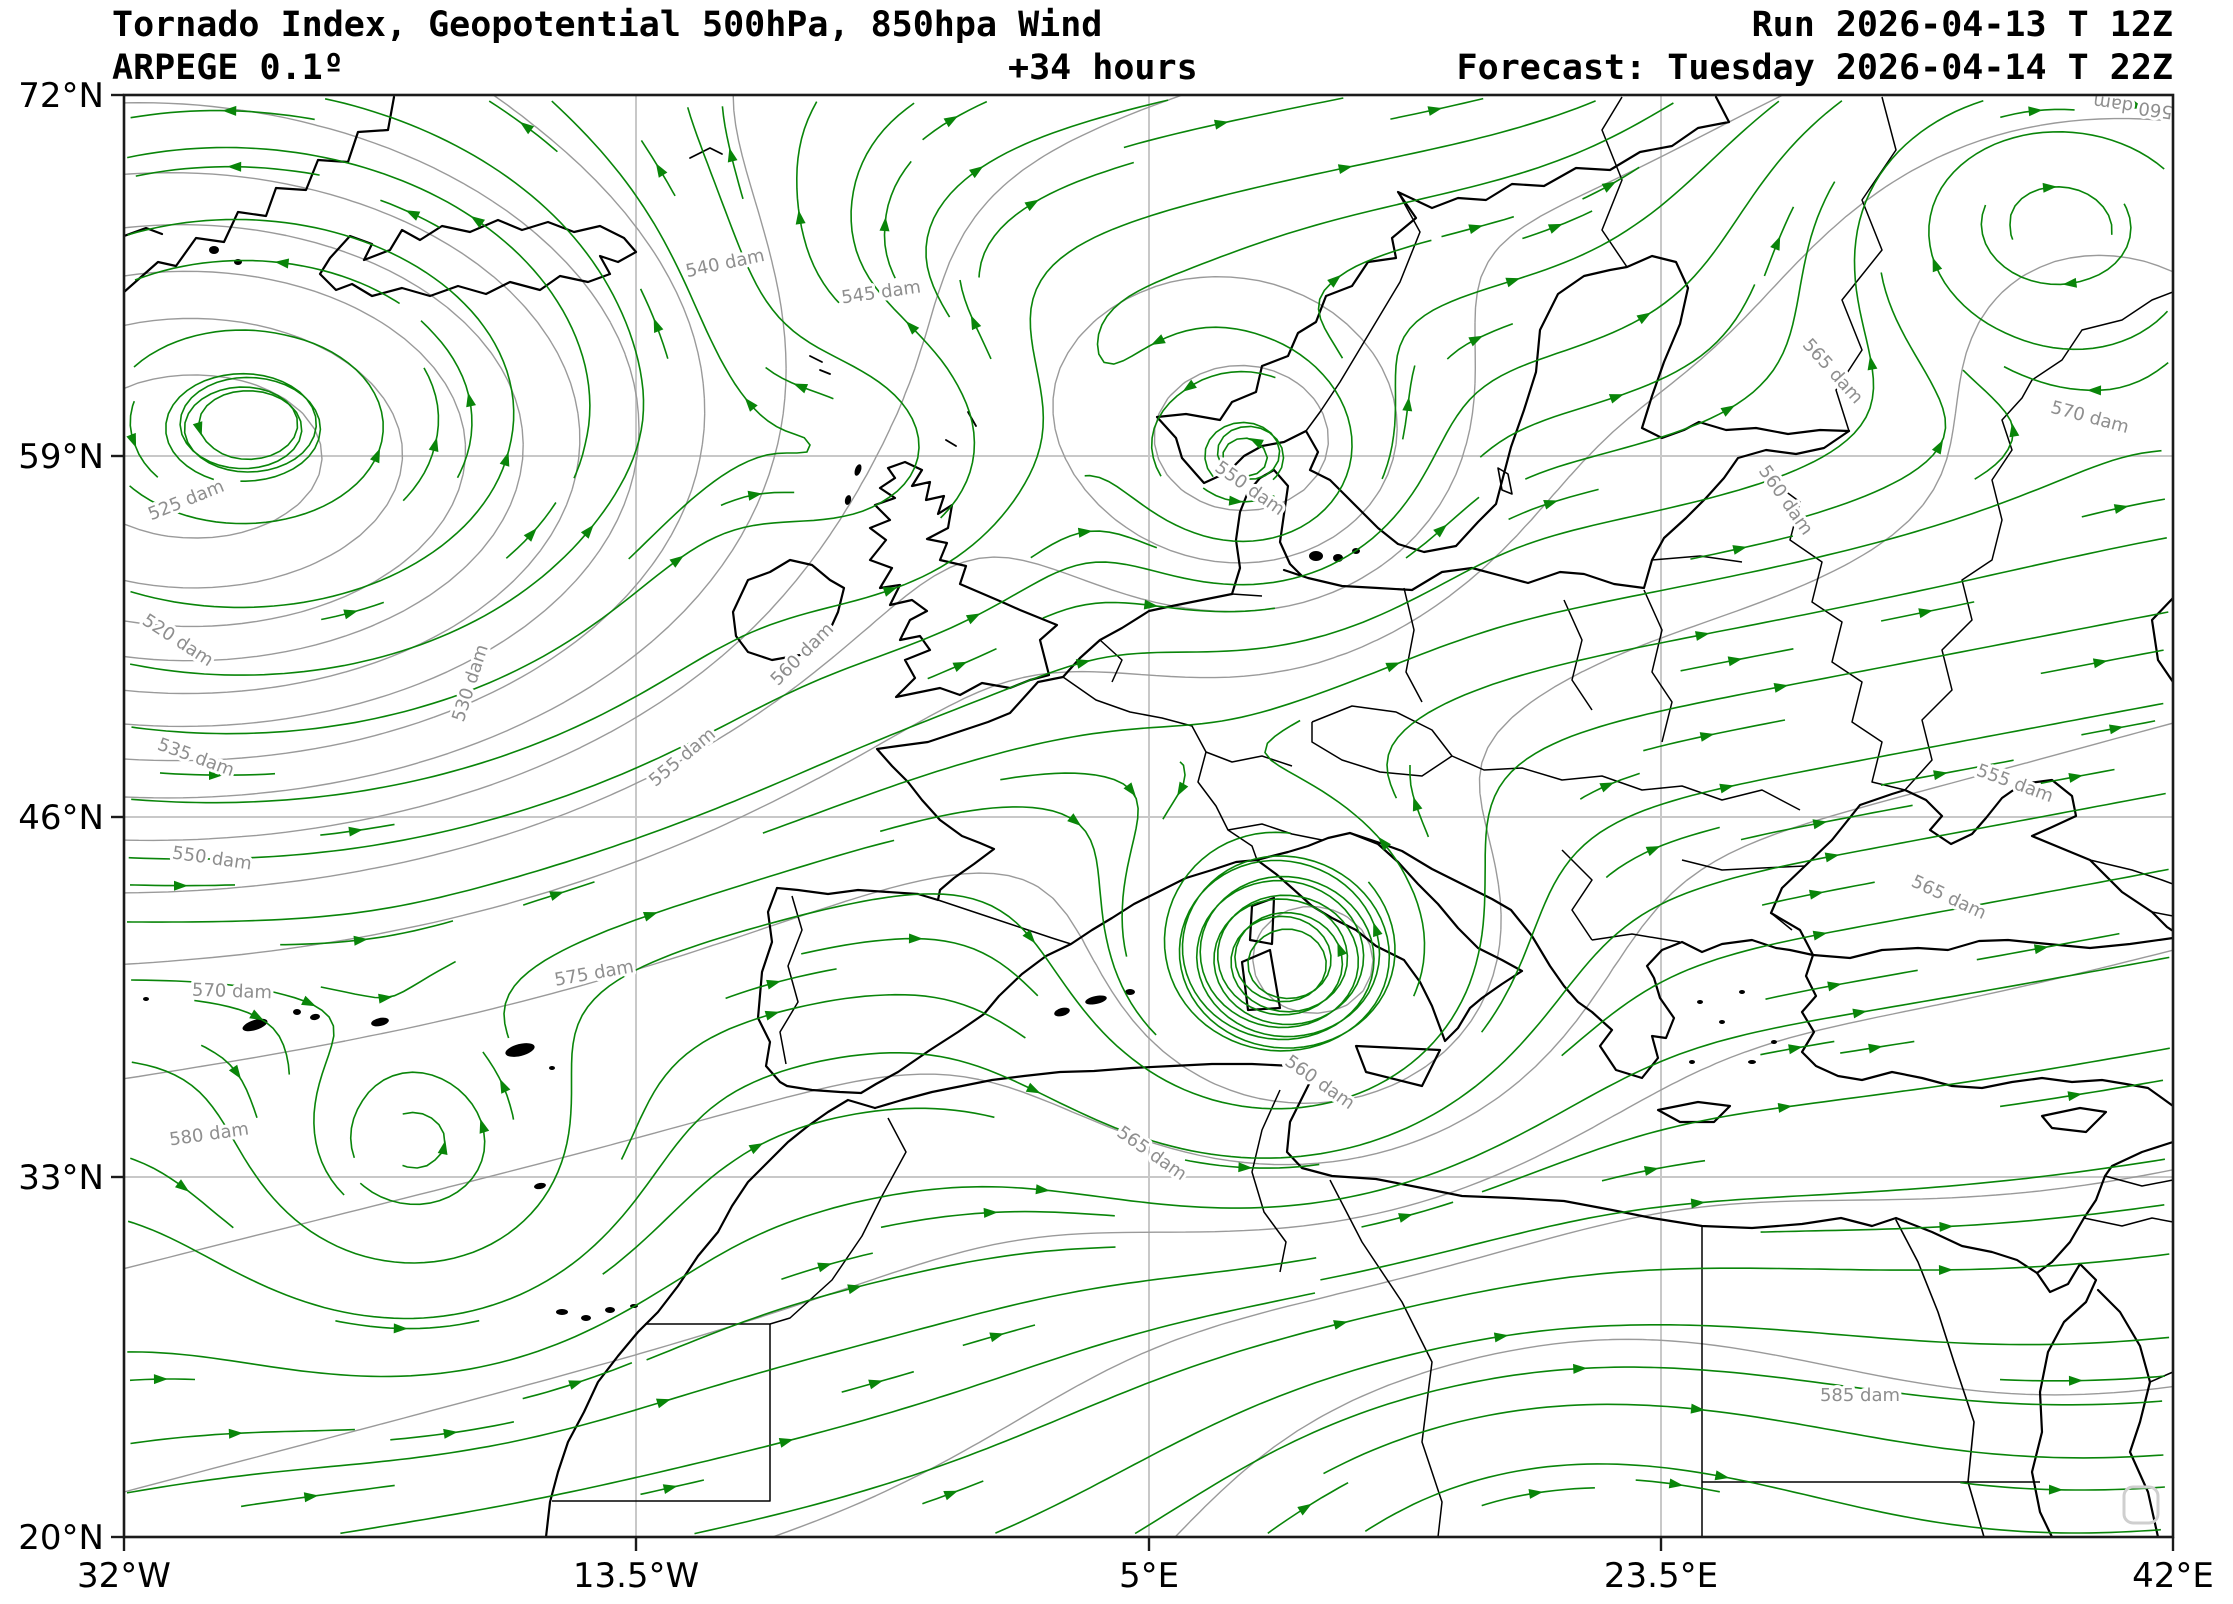 The height and width of the screenshot is (1604, 2233). What do you see at coordinates (1503, 324) in the screenshot?
I see `coast-scandinavia` at bounding box center [1503, 324].